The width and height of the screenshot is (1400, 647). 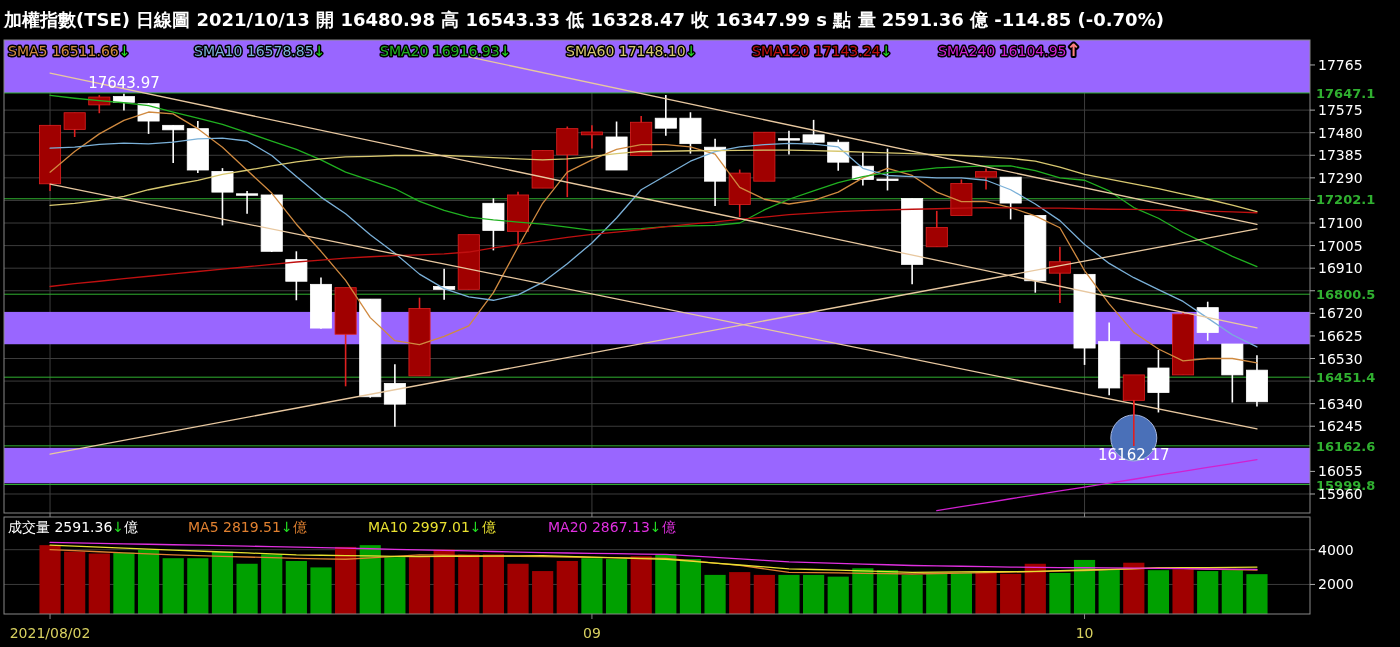 I want to click on y-tick-label: 16720, so click(x=1340, y=313).